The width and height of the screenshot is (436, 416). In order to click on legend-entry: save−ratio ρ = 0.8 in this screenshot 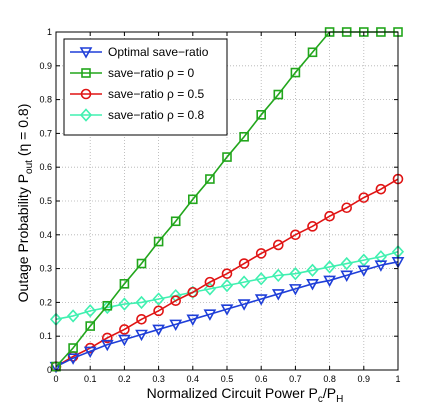, I will do `click(137, 115)`.